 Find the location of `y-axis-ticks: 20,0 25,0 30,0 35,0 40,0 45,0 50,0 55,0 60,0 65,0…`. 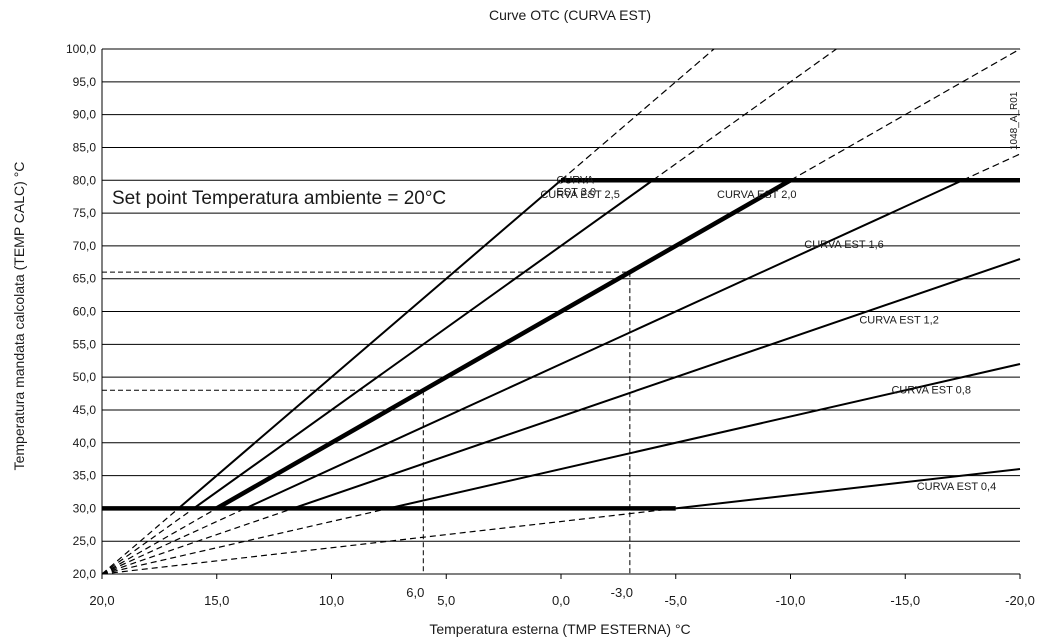

y-axis-ticks: 20,0 25,0 30,0 35,0 40,0 45,0 50,0 55,0 60,0 65,0… is located at coordinates (81, 311).